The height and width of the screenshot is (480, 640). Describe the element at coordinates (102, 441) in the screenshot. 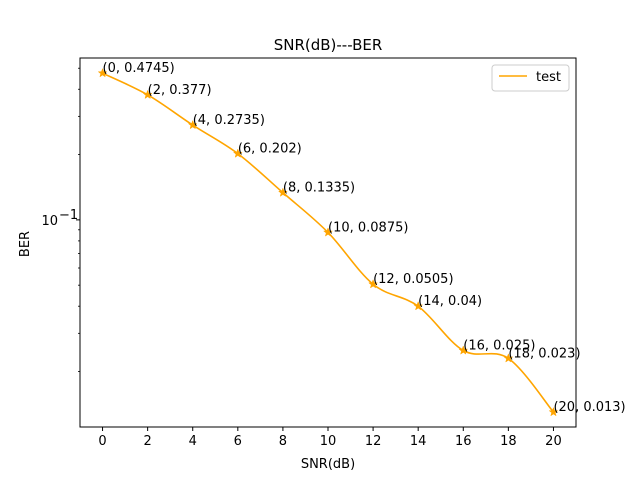

I see `x-tick-label: 0` at that location.